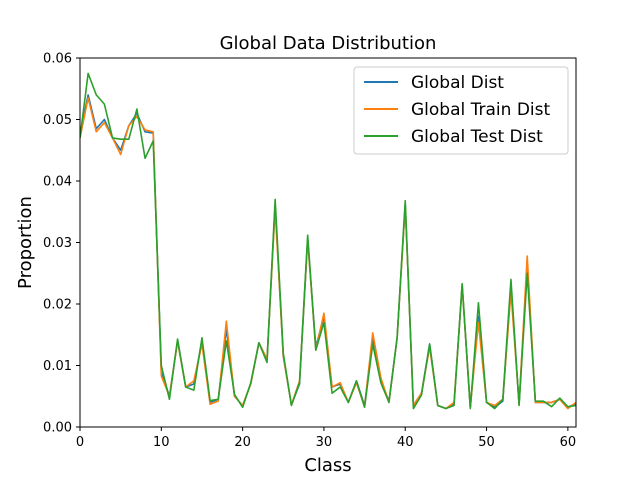 The width and height of the screenshot is (640, 485). What do you see at coordinates (480, 110) in the screenshot?
I see `legend-label-global-train-dist: Global Train Dist` at bounding box center [480, 110].